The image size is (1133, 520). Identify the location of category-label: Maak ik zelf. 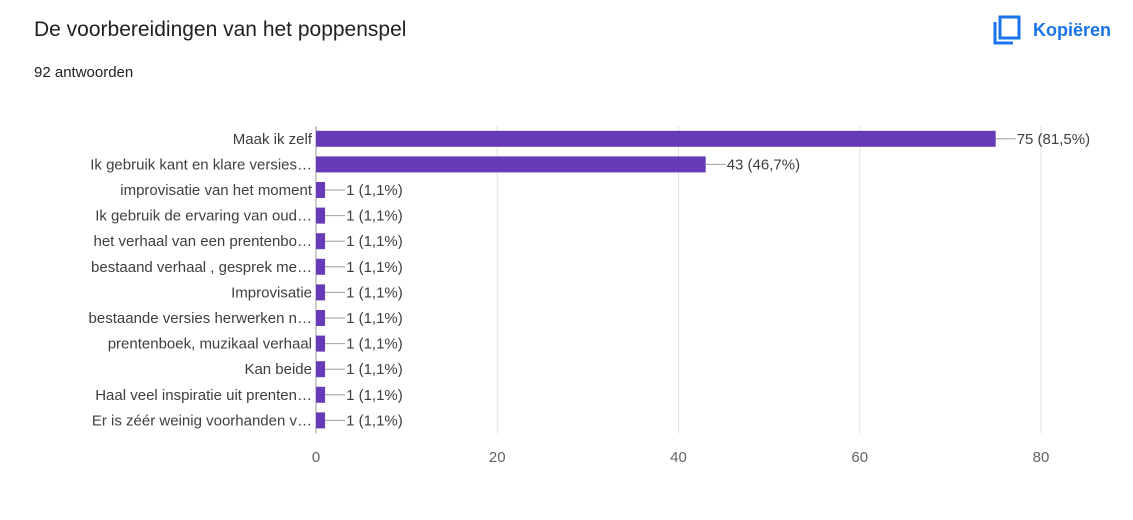
(273, 139).